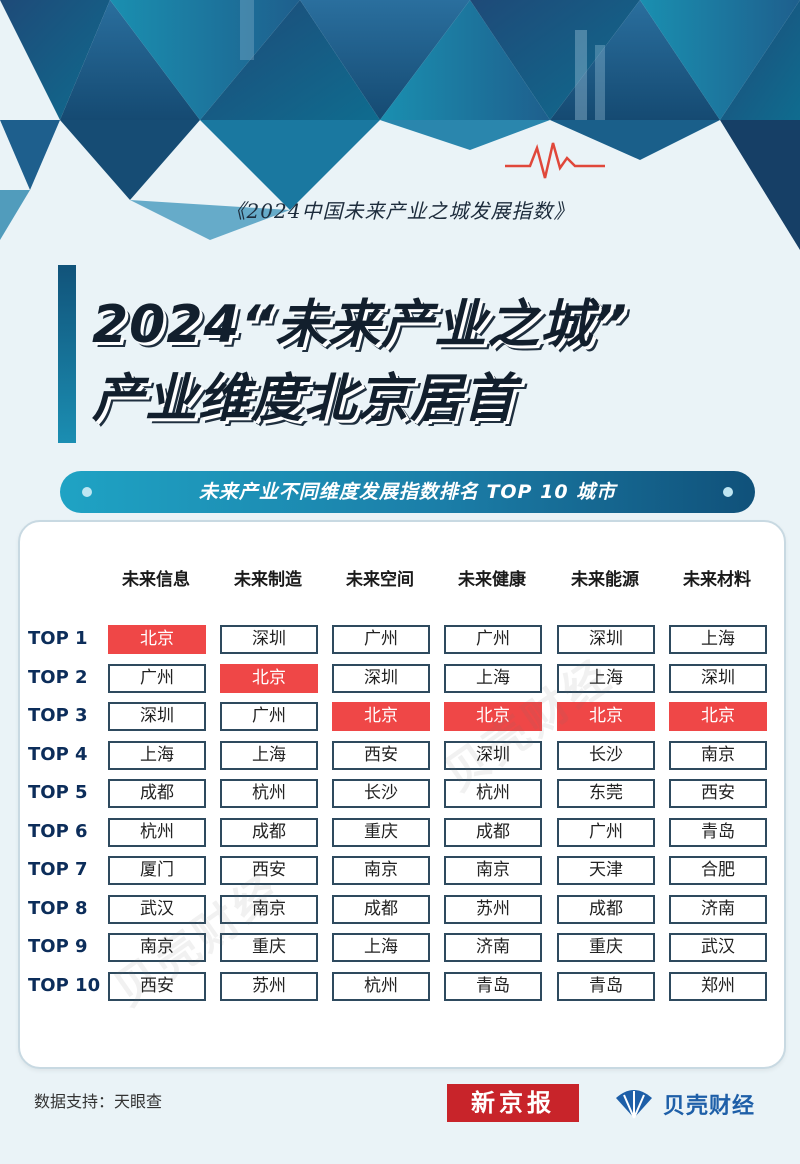 The width and height of the screenshot is (800, 1164). What do you see at coordinates (555, 160) in the screenshot?
I see `pulse-line-icon` at bounding box center [555, 160].